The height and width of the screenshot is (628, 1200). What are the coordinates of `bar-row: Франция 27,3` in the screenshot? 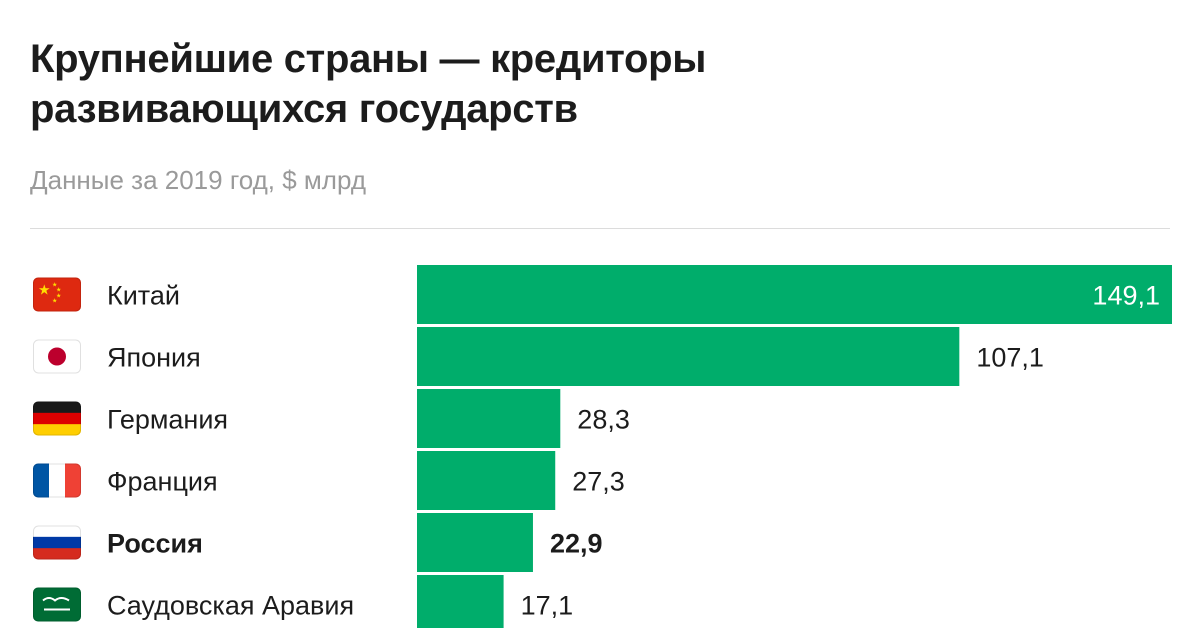 It's located at (329, 480).